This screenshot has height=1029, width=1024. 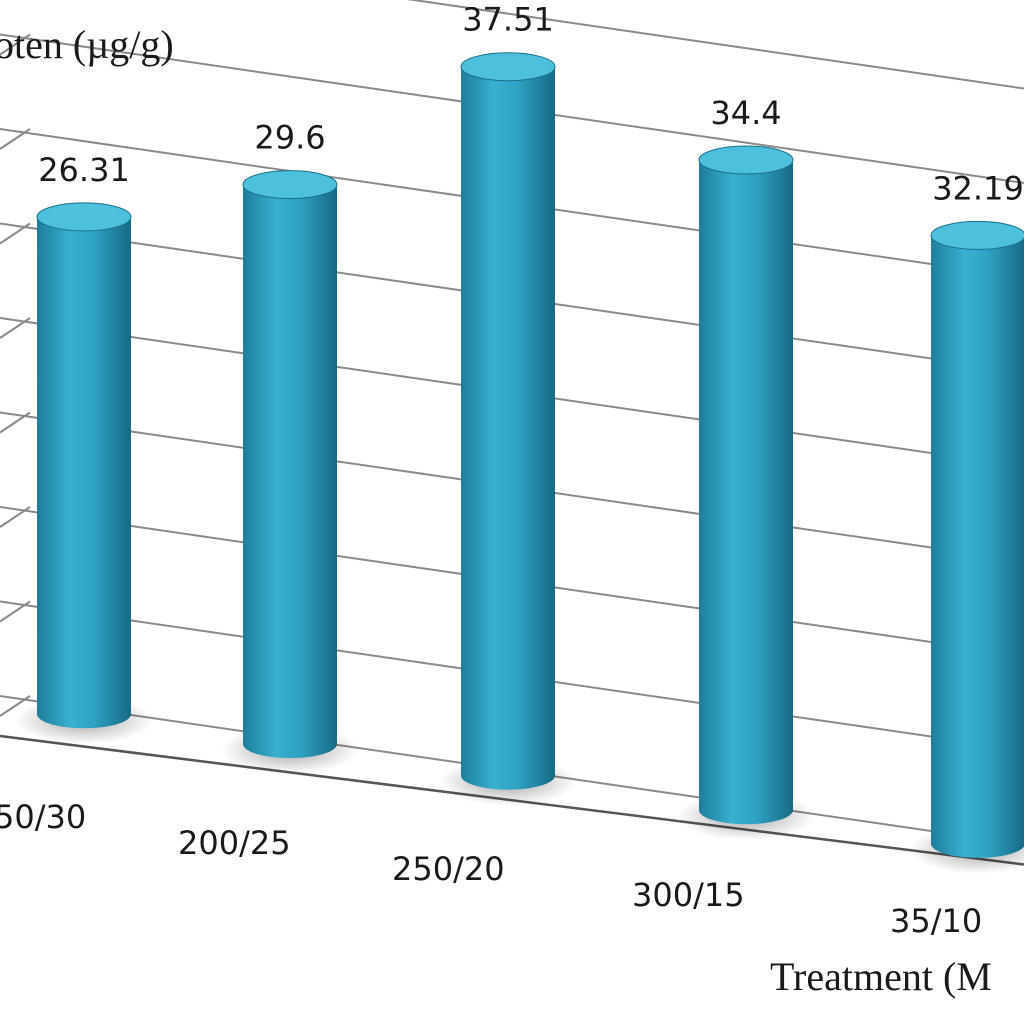 I want to click on data-label: 34.4, so click(x=745, y=113).